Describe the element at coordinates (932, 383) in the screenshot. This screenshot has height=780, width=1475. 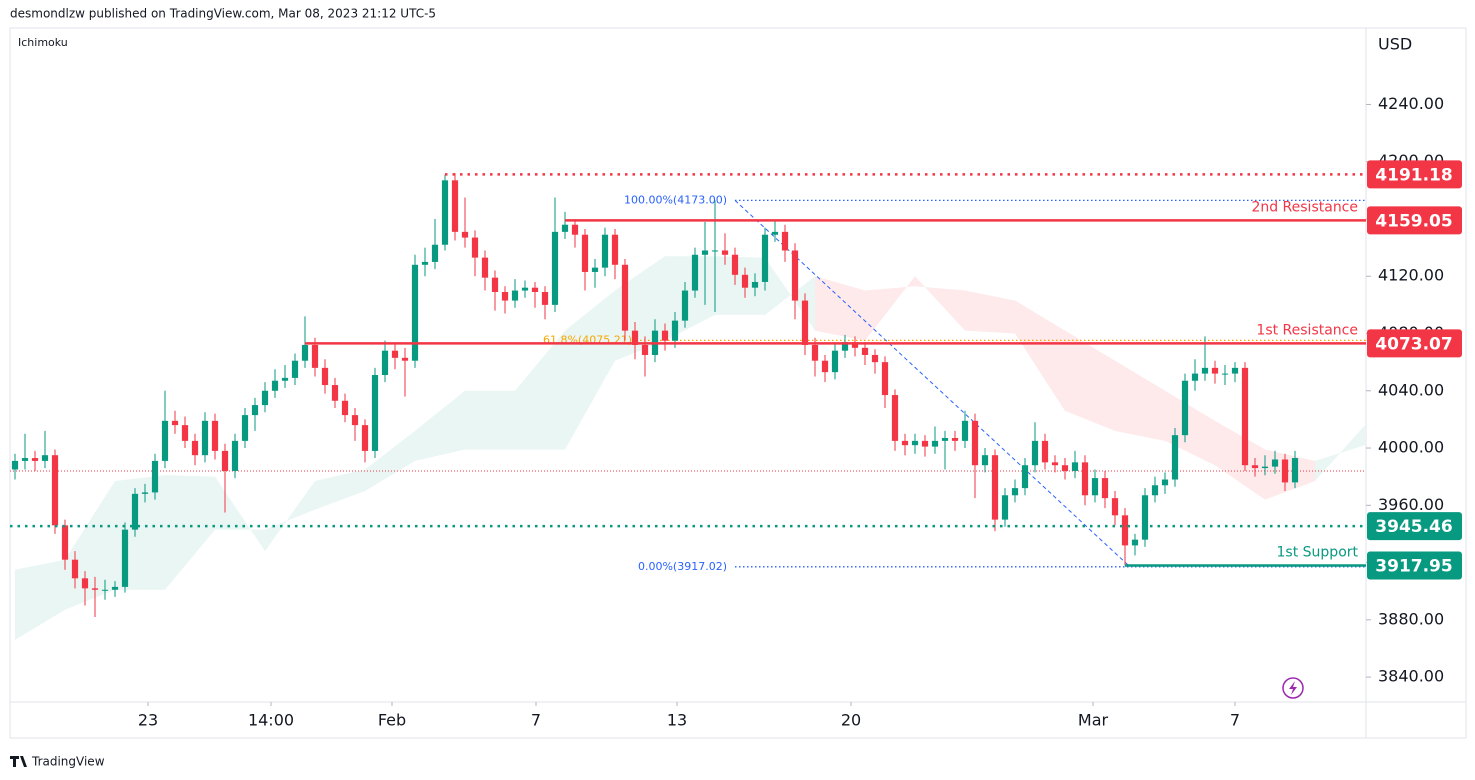
I see `fib-trend-line` at that location.